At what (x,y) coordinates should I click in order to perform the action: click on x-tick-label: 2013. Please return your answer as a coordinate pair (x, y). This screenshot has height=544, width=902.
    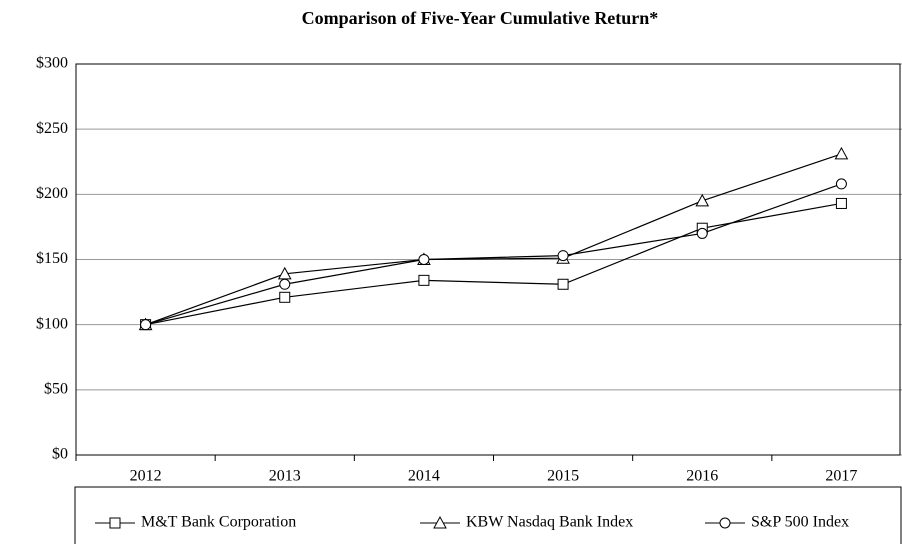
    Looking at the image, I should click on (285, 476).